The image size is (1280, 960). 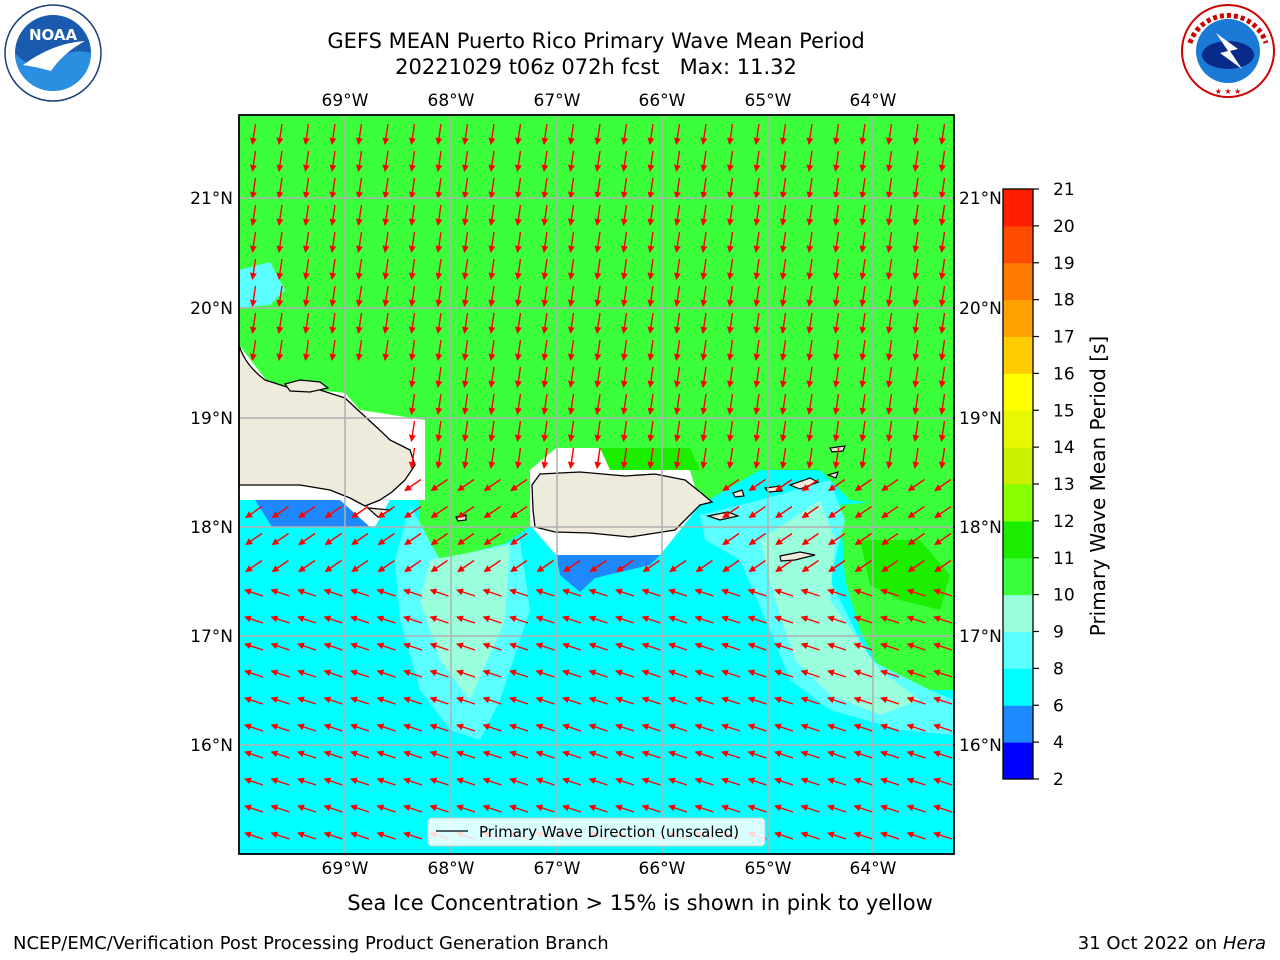 What do you see at coordinates (596, 67) in the screenshot?
I see `map-subtitle: 20221029 t06z 072h fcst Max: 11.32` at bounding box center [596, 67].